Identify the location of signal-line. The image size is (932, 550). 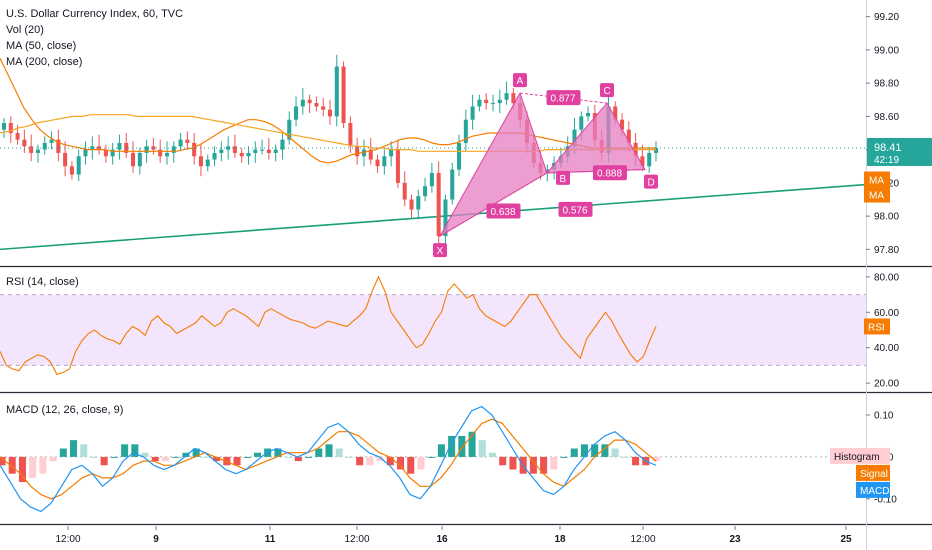
(328, 459).